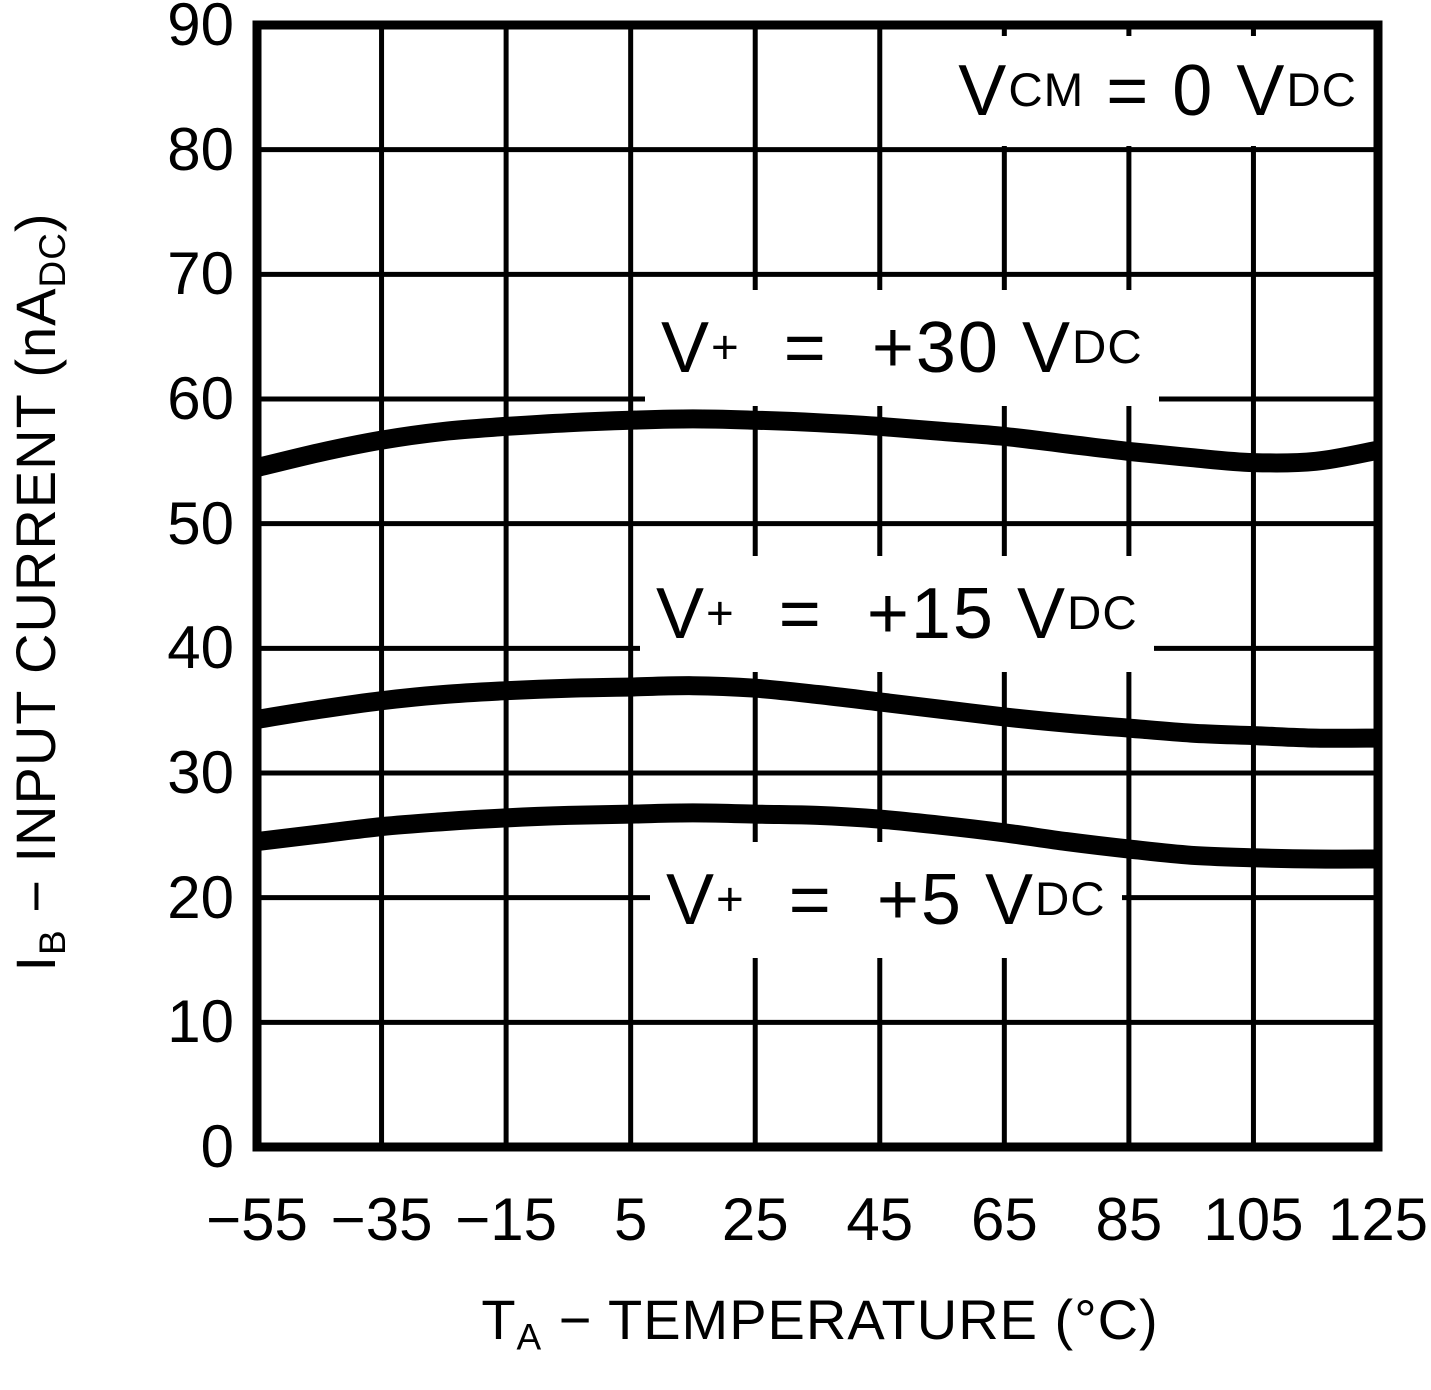 The height and width of the screenshot is (1390, 1431). What do you see at coordinates (901, 614) in the screenshot?
I see `label-part: = +15 V` at bounding box center [901, 614].